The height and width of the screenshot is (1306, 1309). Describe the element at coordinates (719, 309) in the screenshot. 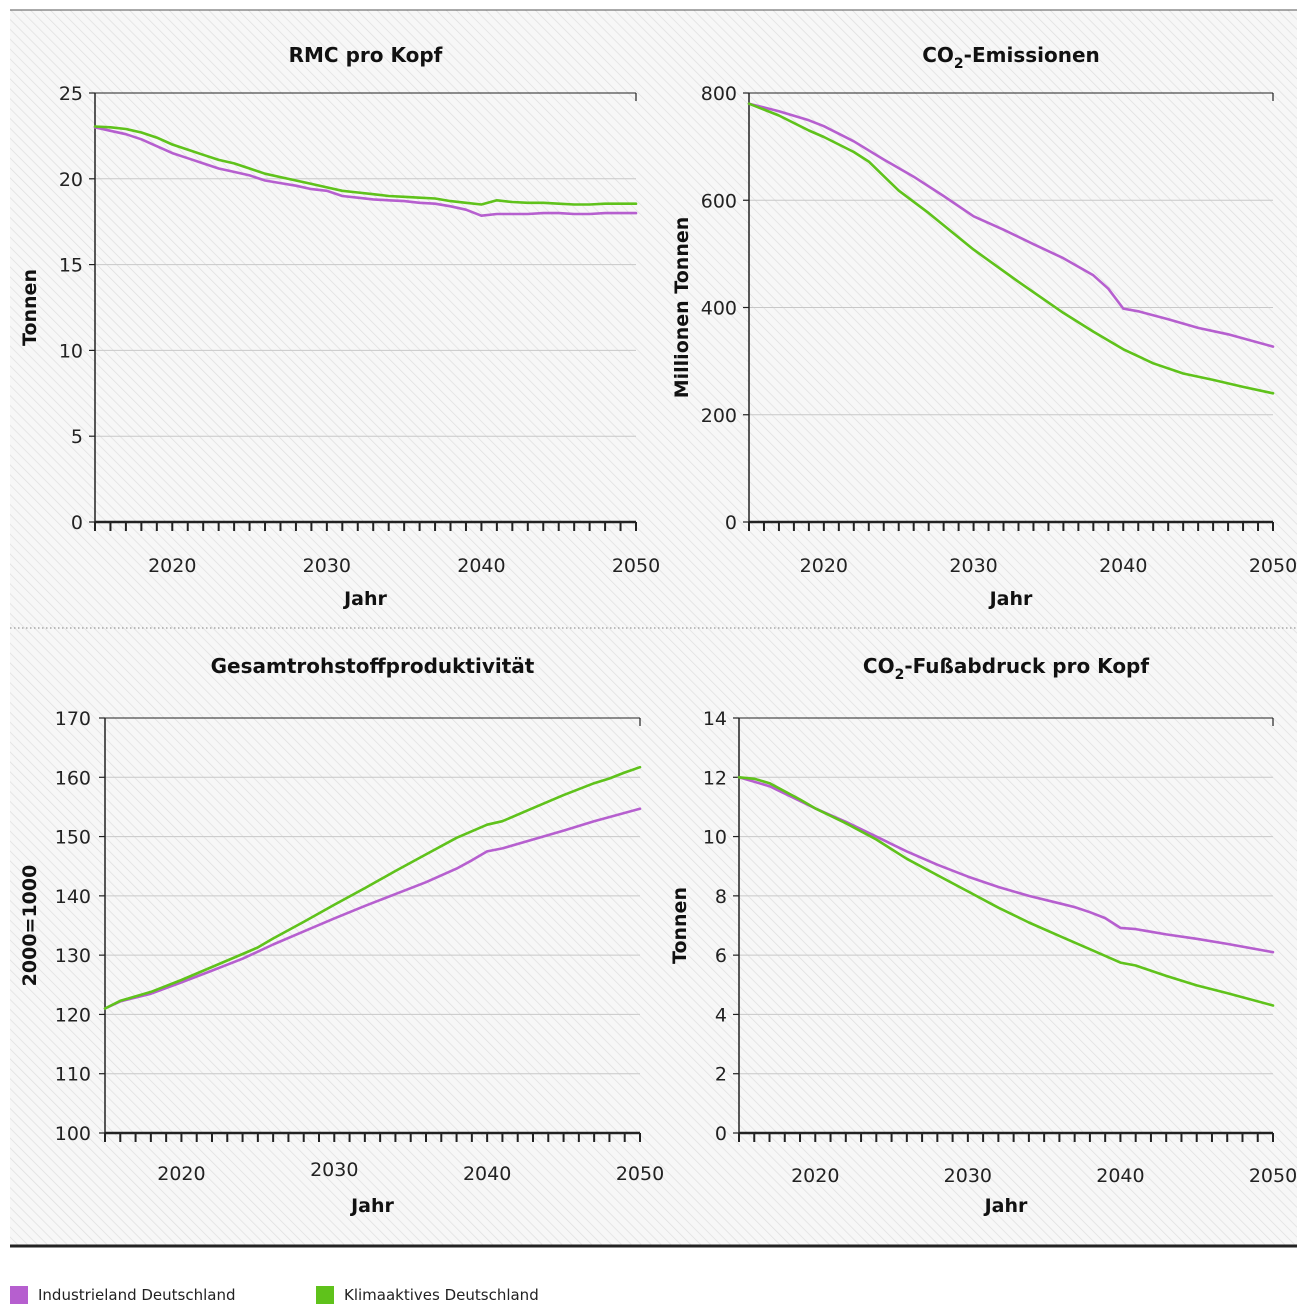

I see `y-tick-label: 400` at that location.